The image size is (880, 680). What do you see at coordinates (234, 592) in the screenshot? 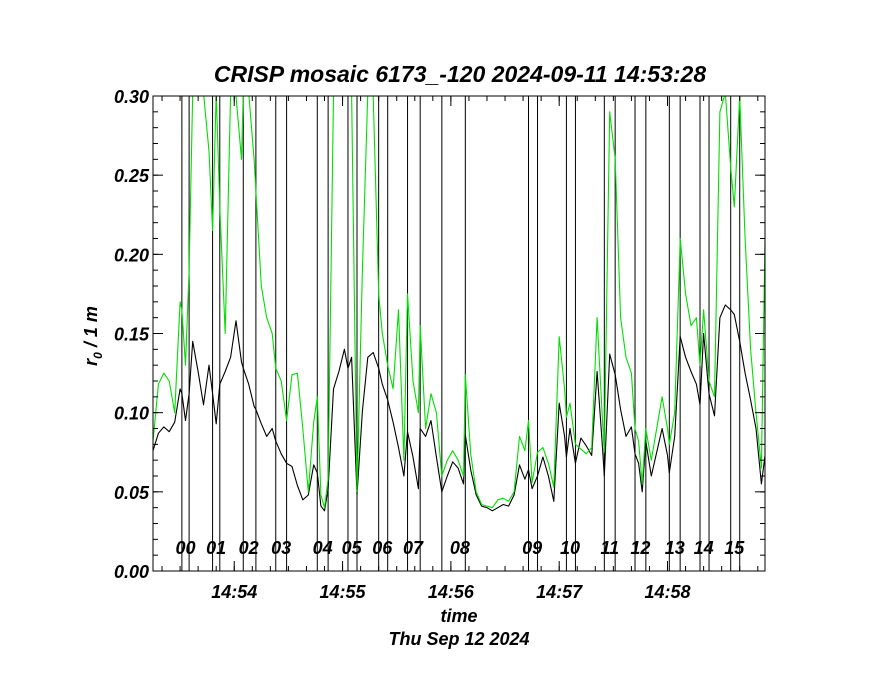
I see `x-tick-label: 14:54` at bounding box center [234, 592].